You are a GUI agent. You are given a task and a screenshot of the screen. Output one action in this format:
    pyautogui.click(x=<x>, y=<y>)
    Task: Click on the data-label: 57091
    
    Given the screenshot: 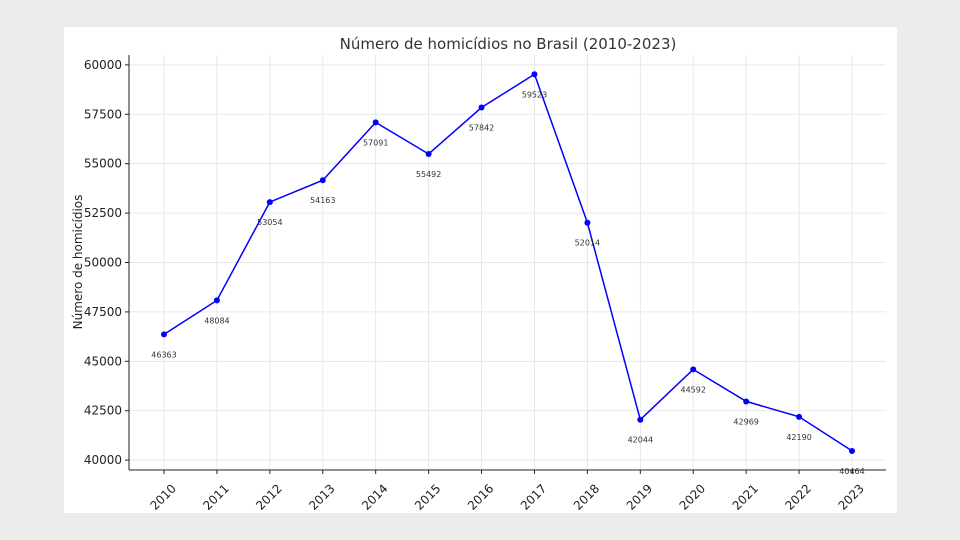 What is the action you would take?
    pyautogui.click(x=375, y=142)
    